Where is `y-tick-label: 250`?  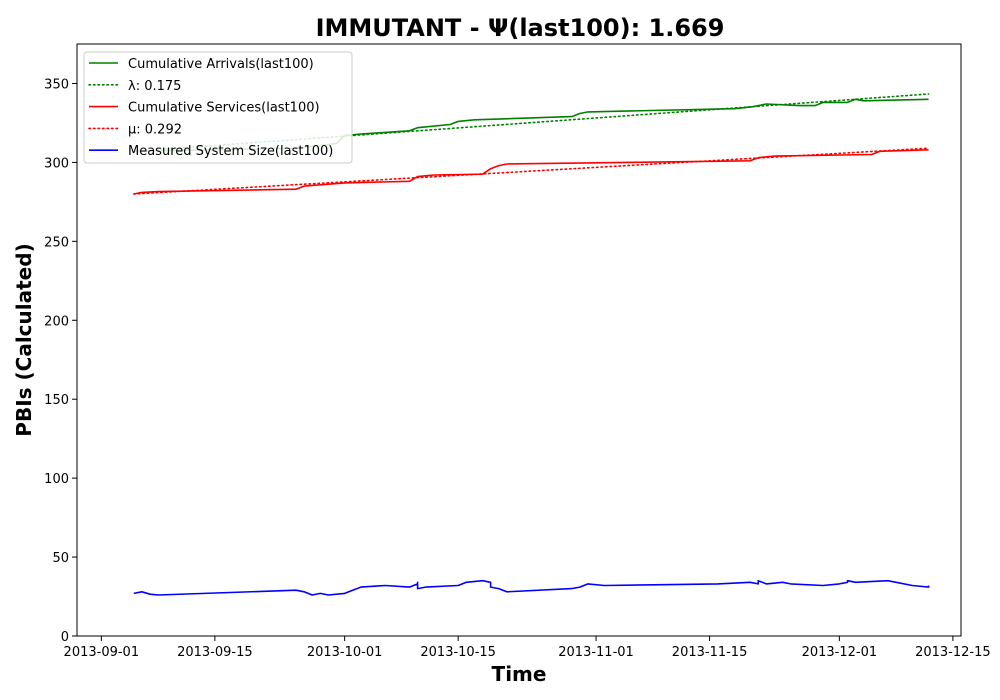
y-tick-label: 250 is located at coordinates (56, 242).